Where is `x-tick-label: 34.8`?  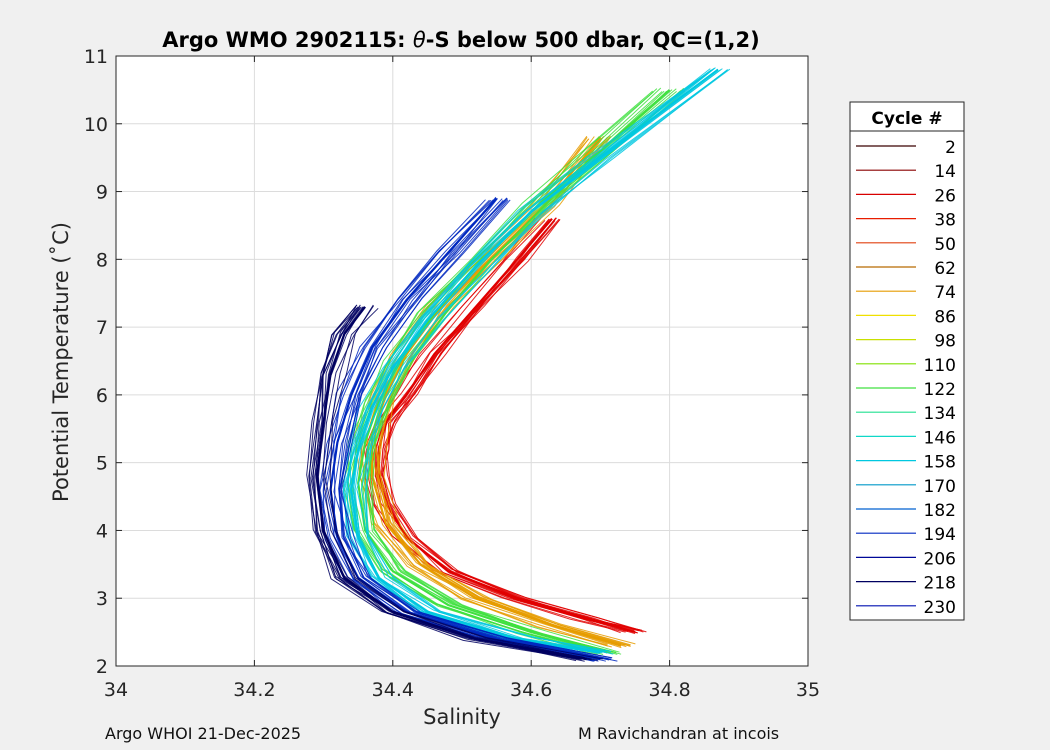
x-tick-label: 34.8 is located at coordinates (669, 690).